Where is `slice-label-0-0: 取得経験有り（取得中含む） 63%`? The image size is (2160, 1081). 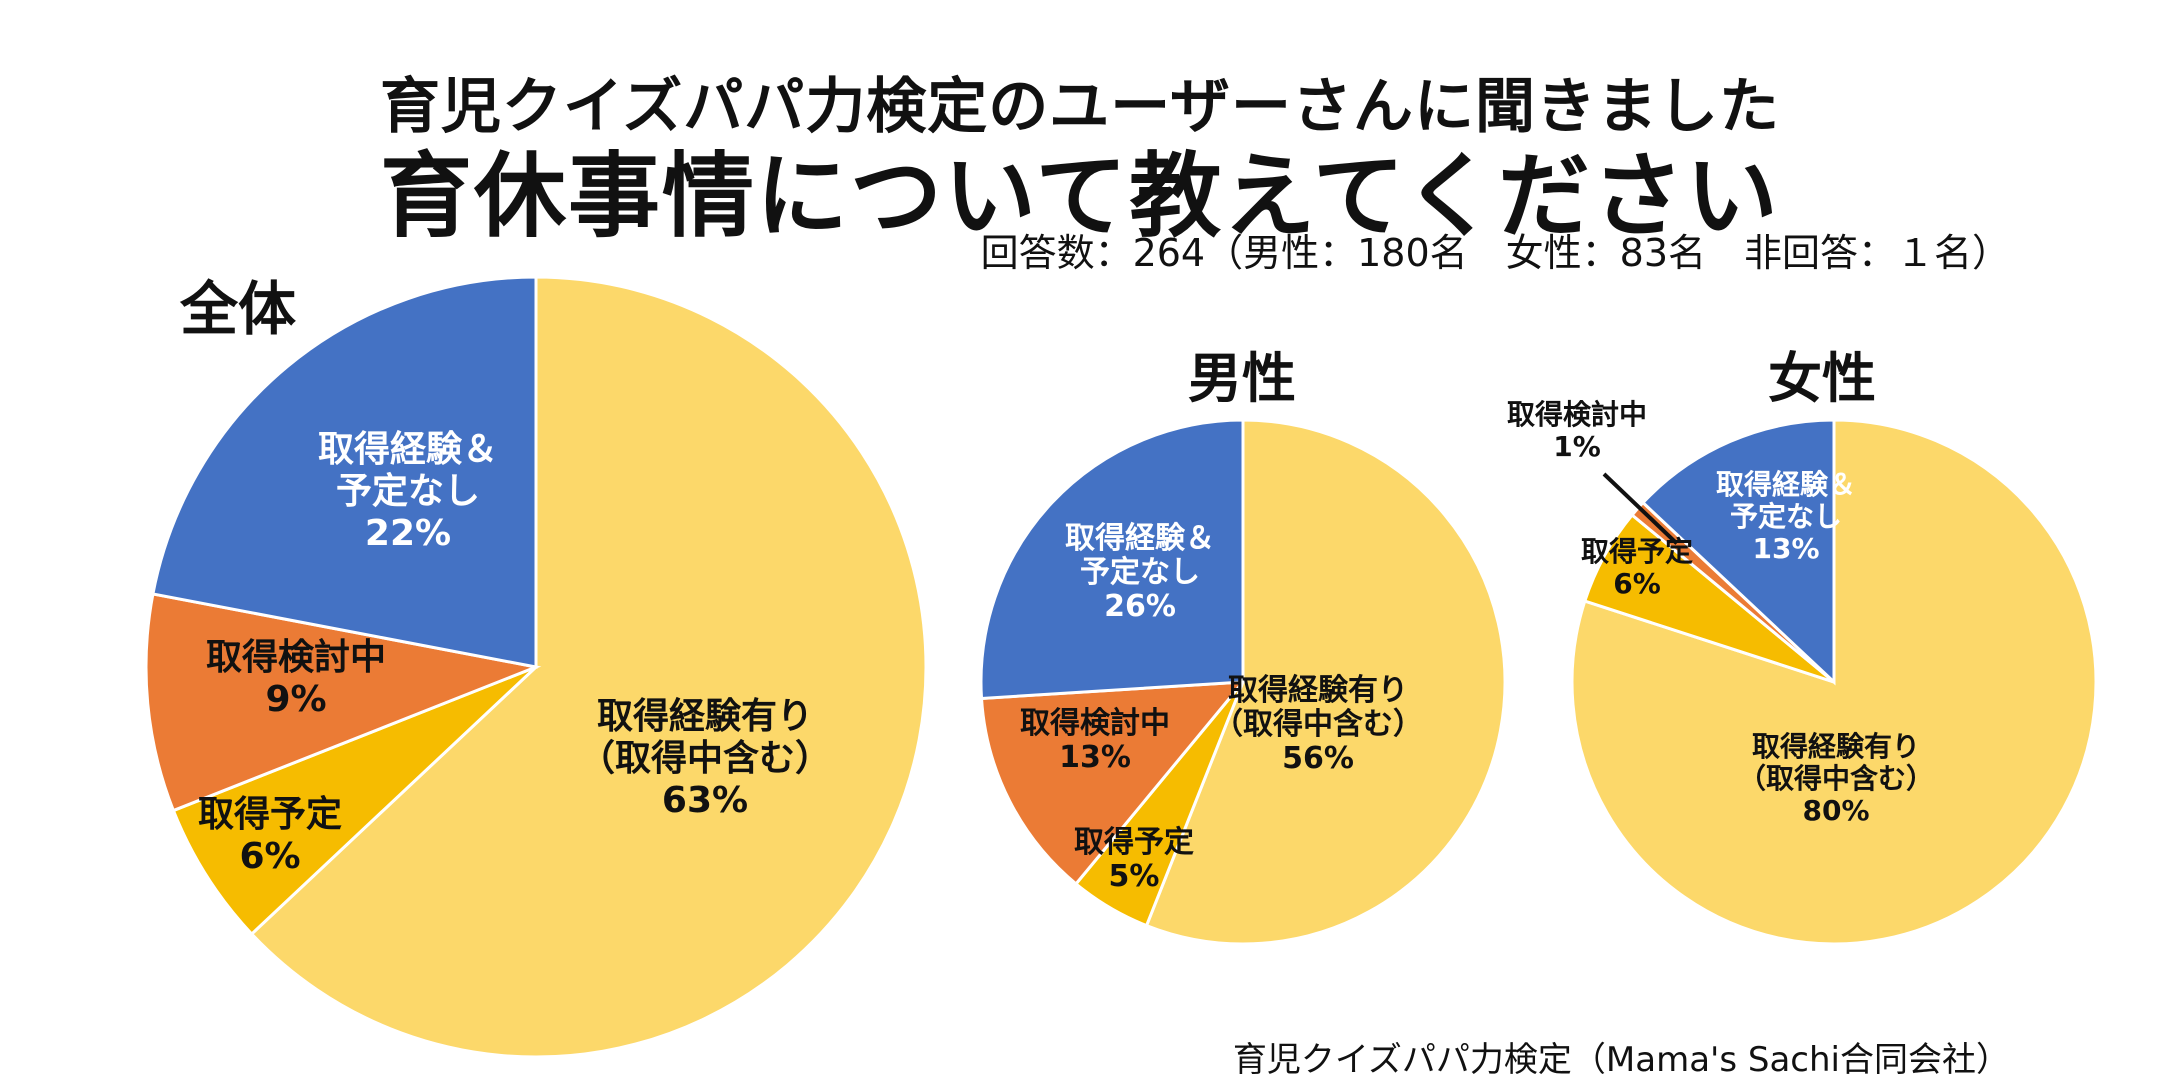
slice-label-0-0: 取得経験有り（取得中含む） 63% is located at coordinates (705, 758).